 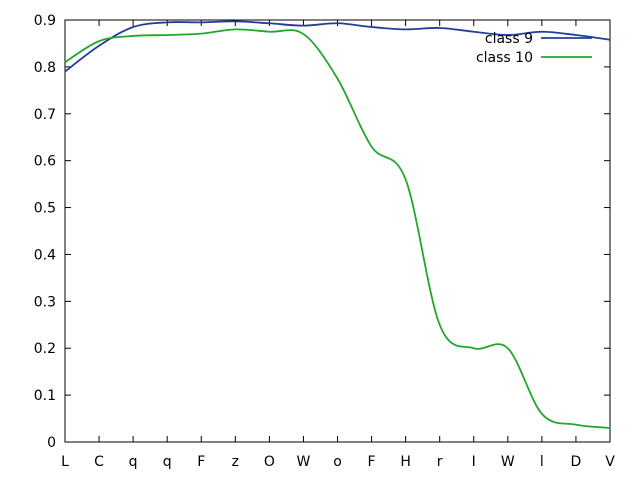 I want to click on y-tick-label: 0.1, so click(x=45, y=396).